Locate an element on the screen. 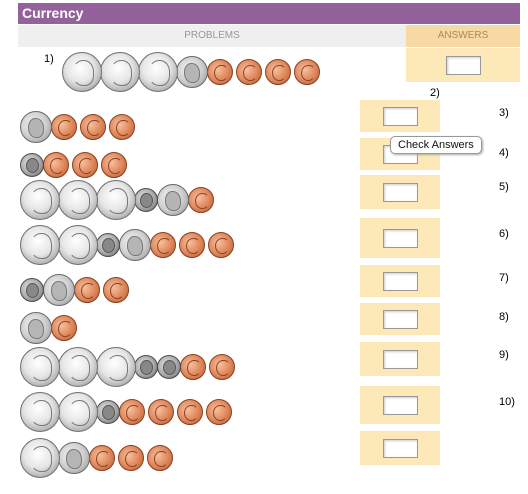 The width and height of the screenshot is (528, 494). problem-number: 1) is located at coordinates (49, 59).